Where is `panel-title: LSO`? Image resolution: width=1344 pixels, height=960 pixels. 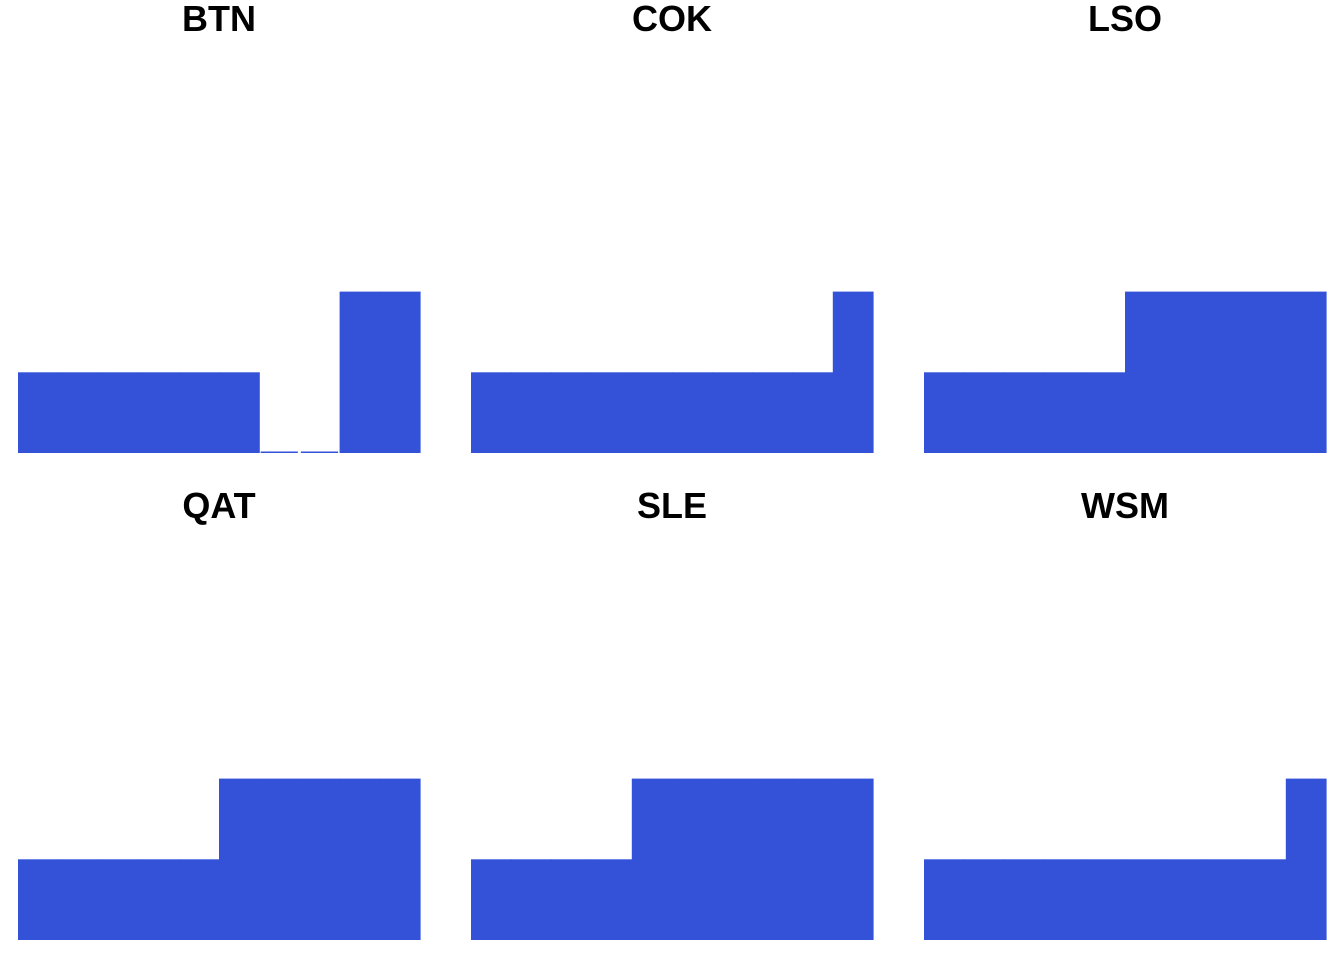 panel-title: LSO is located at coordinates (1124, 19).